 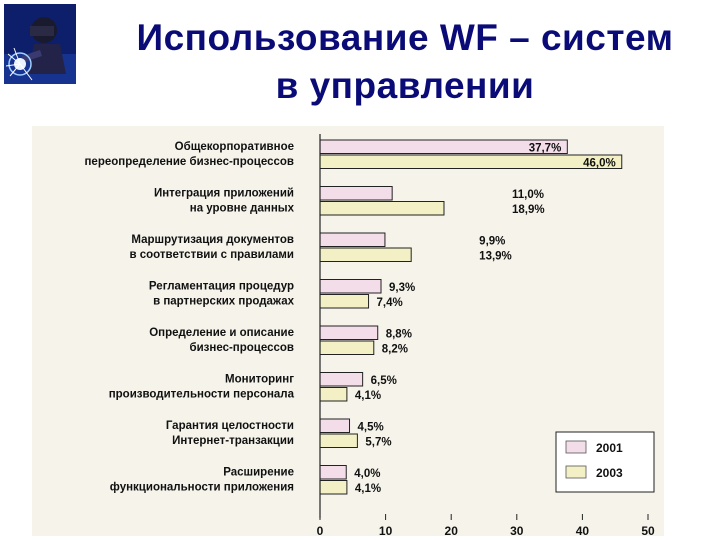 What do you see at coordinates (202, 488) in the screenshot?
I see `category-label: функциональности приложения` at bounding box center [202, 488].